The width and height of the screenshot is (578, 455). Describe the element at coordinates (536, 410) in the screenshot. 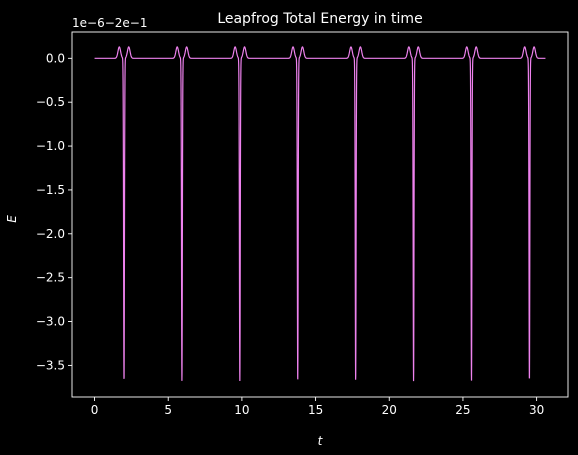

I see `x-tick-label: 30` at that location.